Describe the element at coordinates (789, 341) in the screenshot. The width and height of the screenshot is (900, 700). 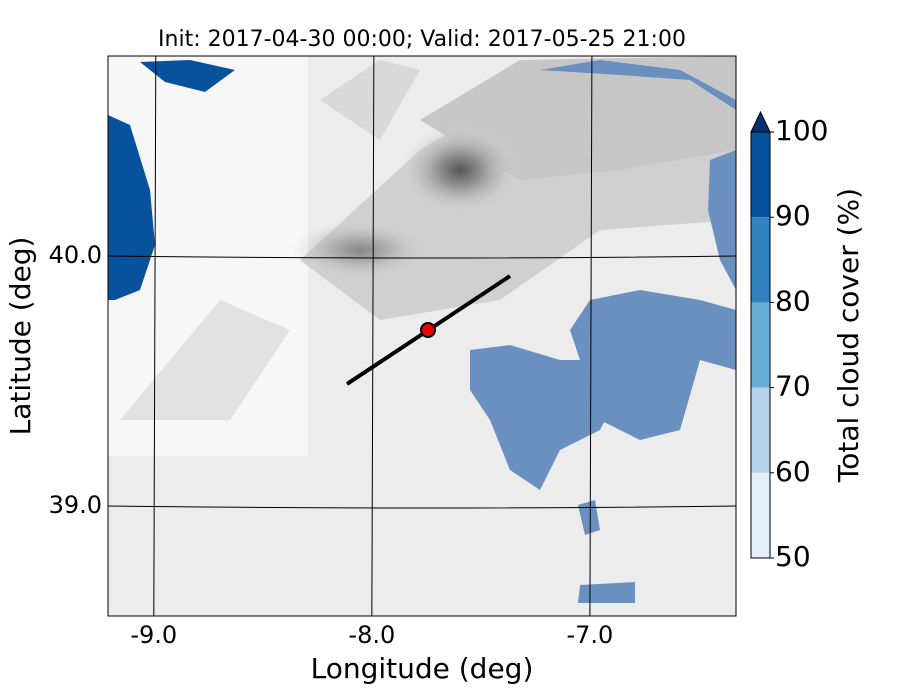
I see `colorbar: 50 60 70 80 90 100` at that location.